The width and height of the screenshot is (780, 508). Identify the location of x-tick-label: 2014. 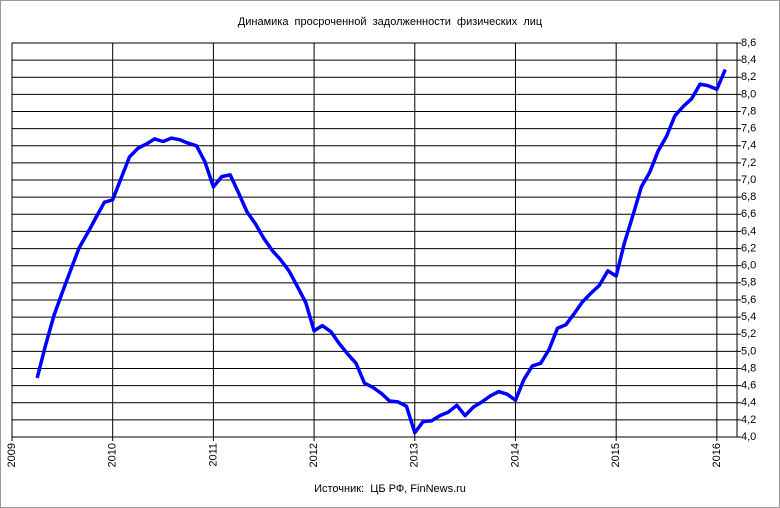
(515, 455).